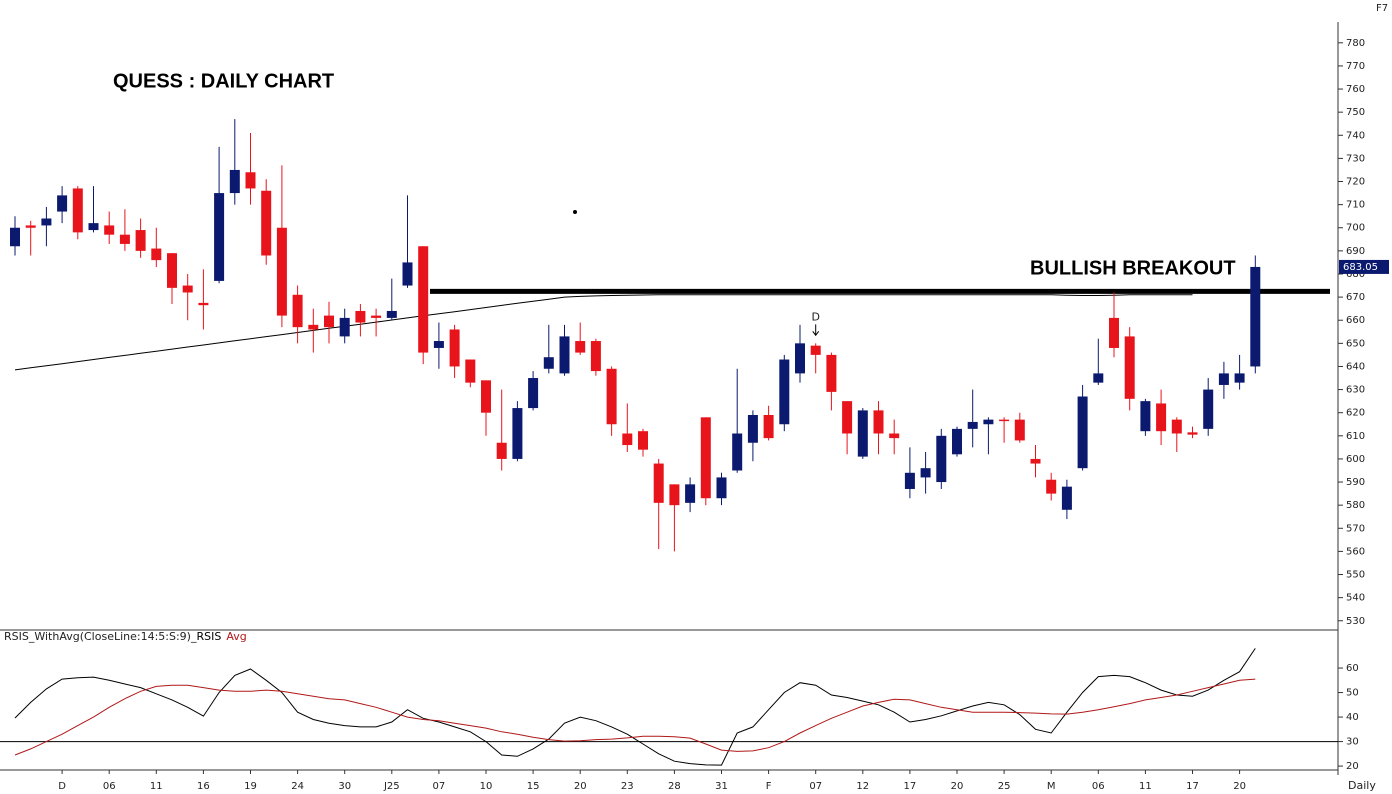 The height and width of the screenshot is (794, 1392). Describe the element at coordinates (1355, 598) in the screenshot. I see `y-tick-label: 540` at that location.